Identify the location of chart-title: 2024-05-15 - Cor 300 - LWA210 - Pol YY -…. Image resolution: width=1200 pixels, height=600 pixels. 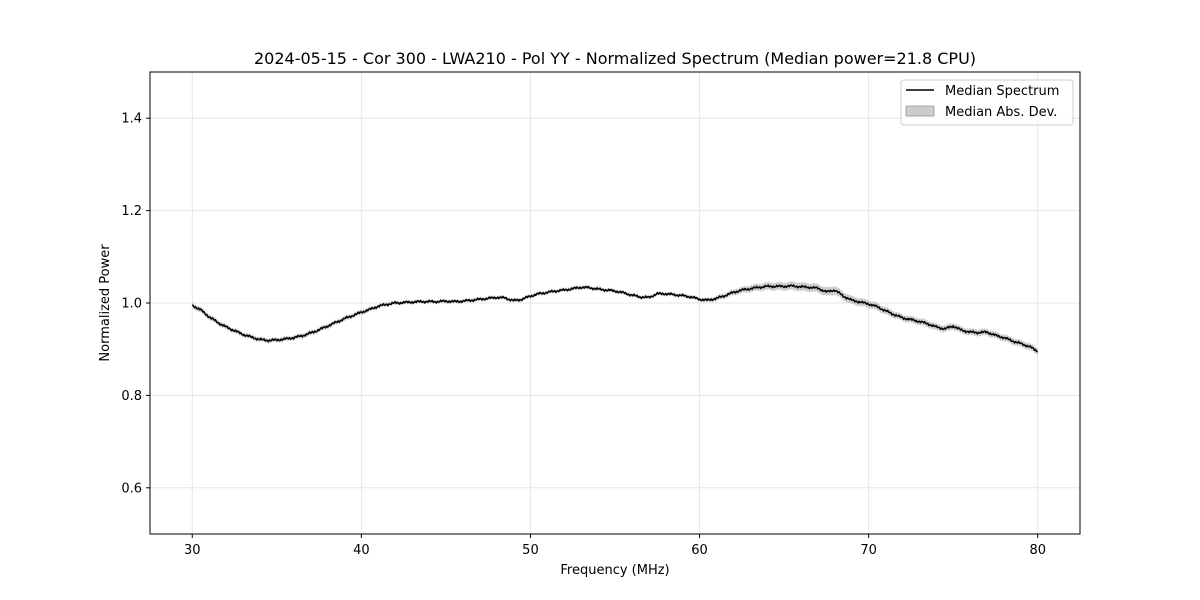
(615, 58).